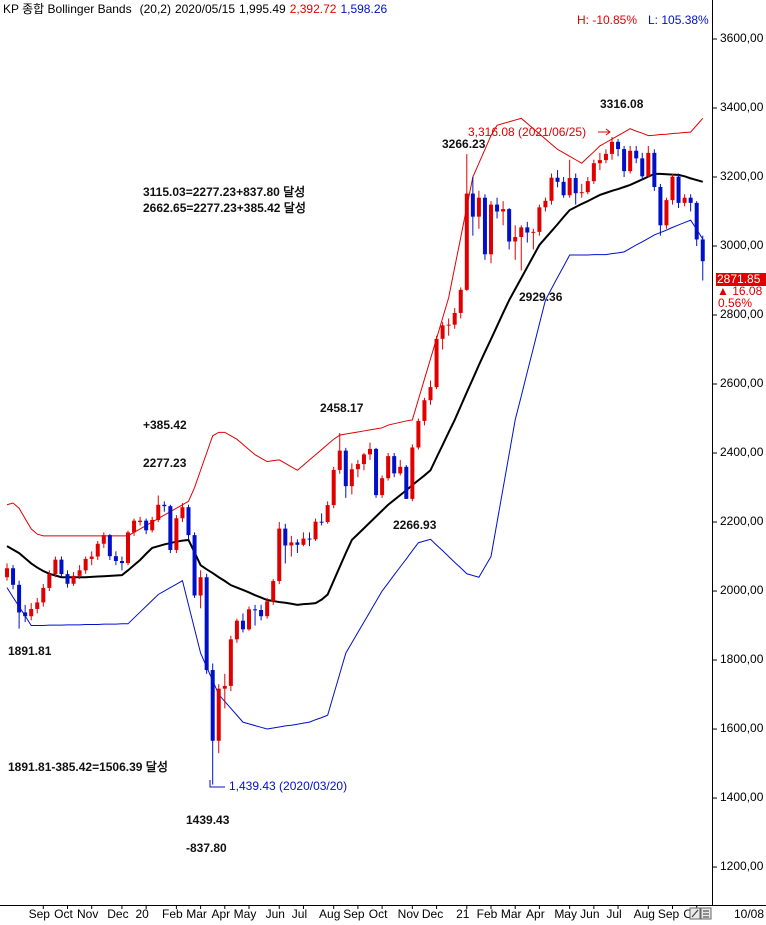 The height and width of the screenshot is (925, 766). I want to click on y-tick-label: 2600,00, so click(742, 383).